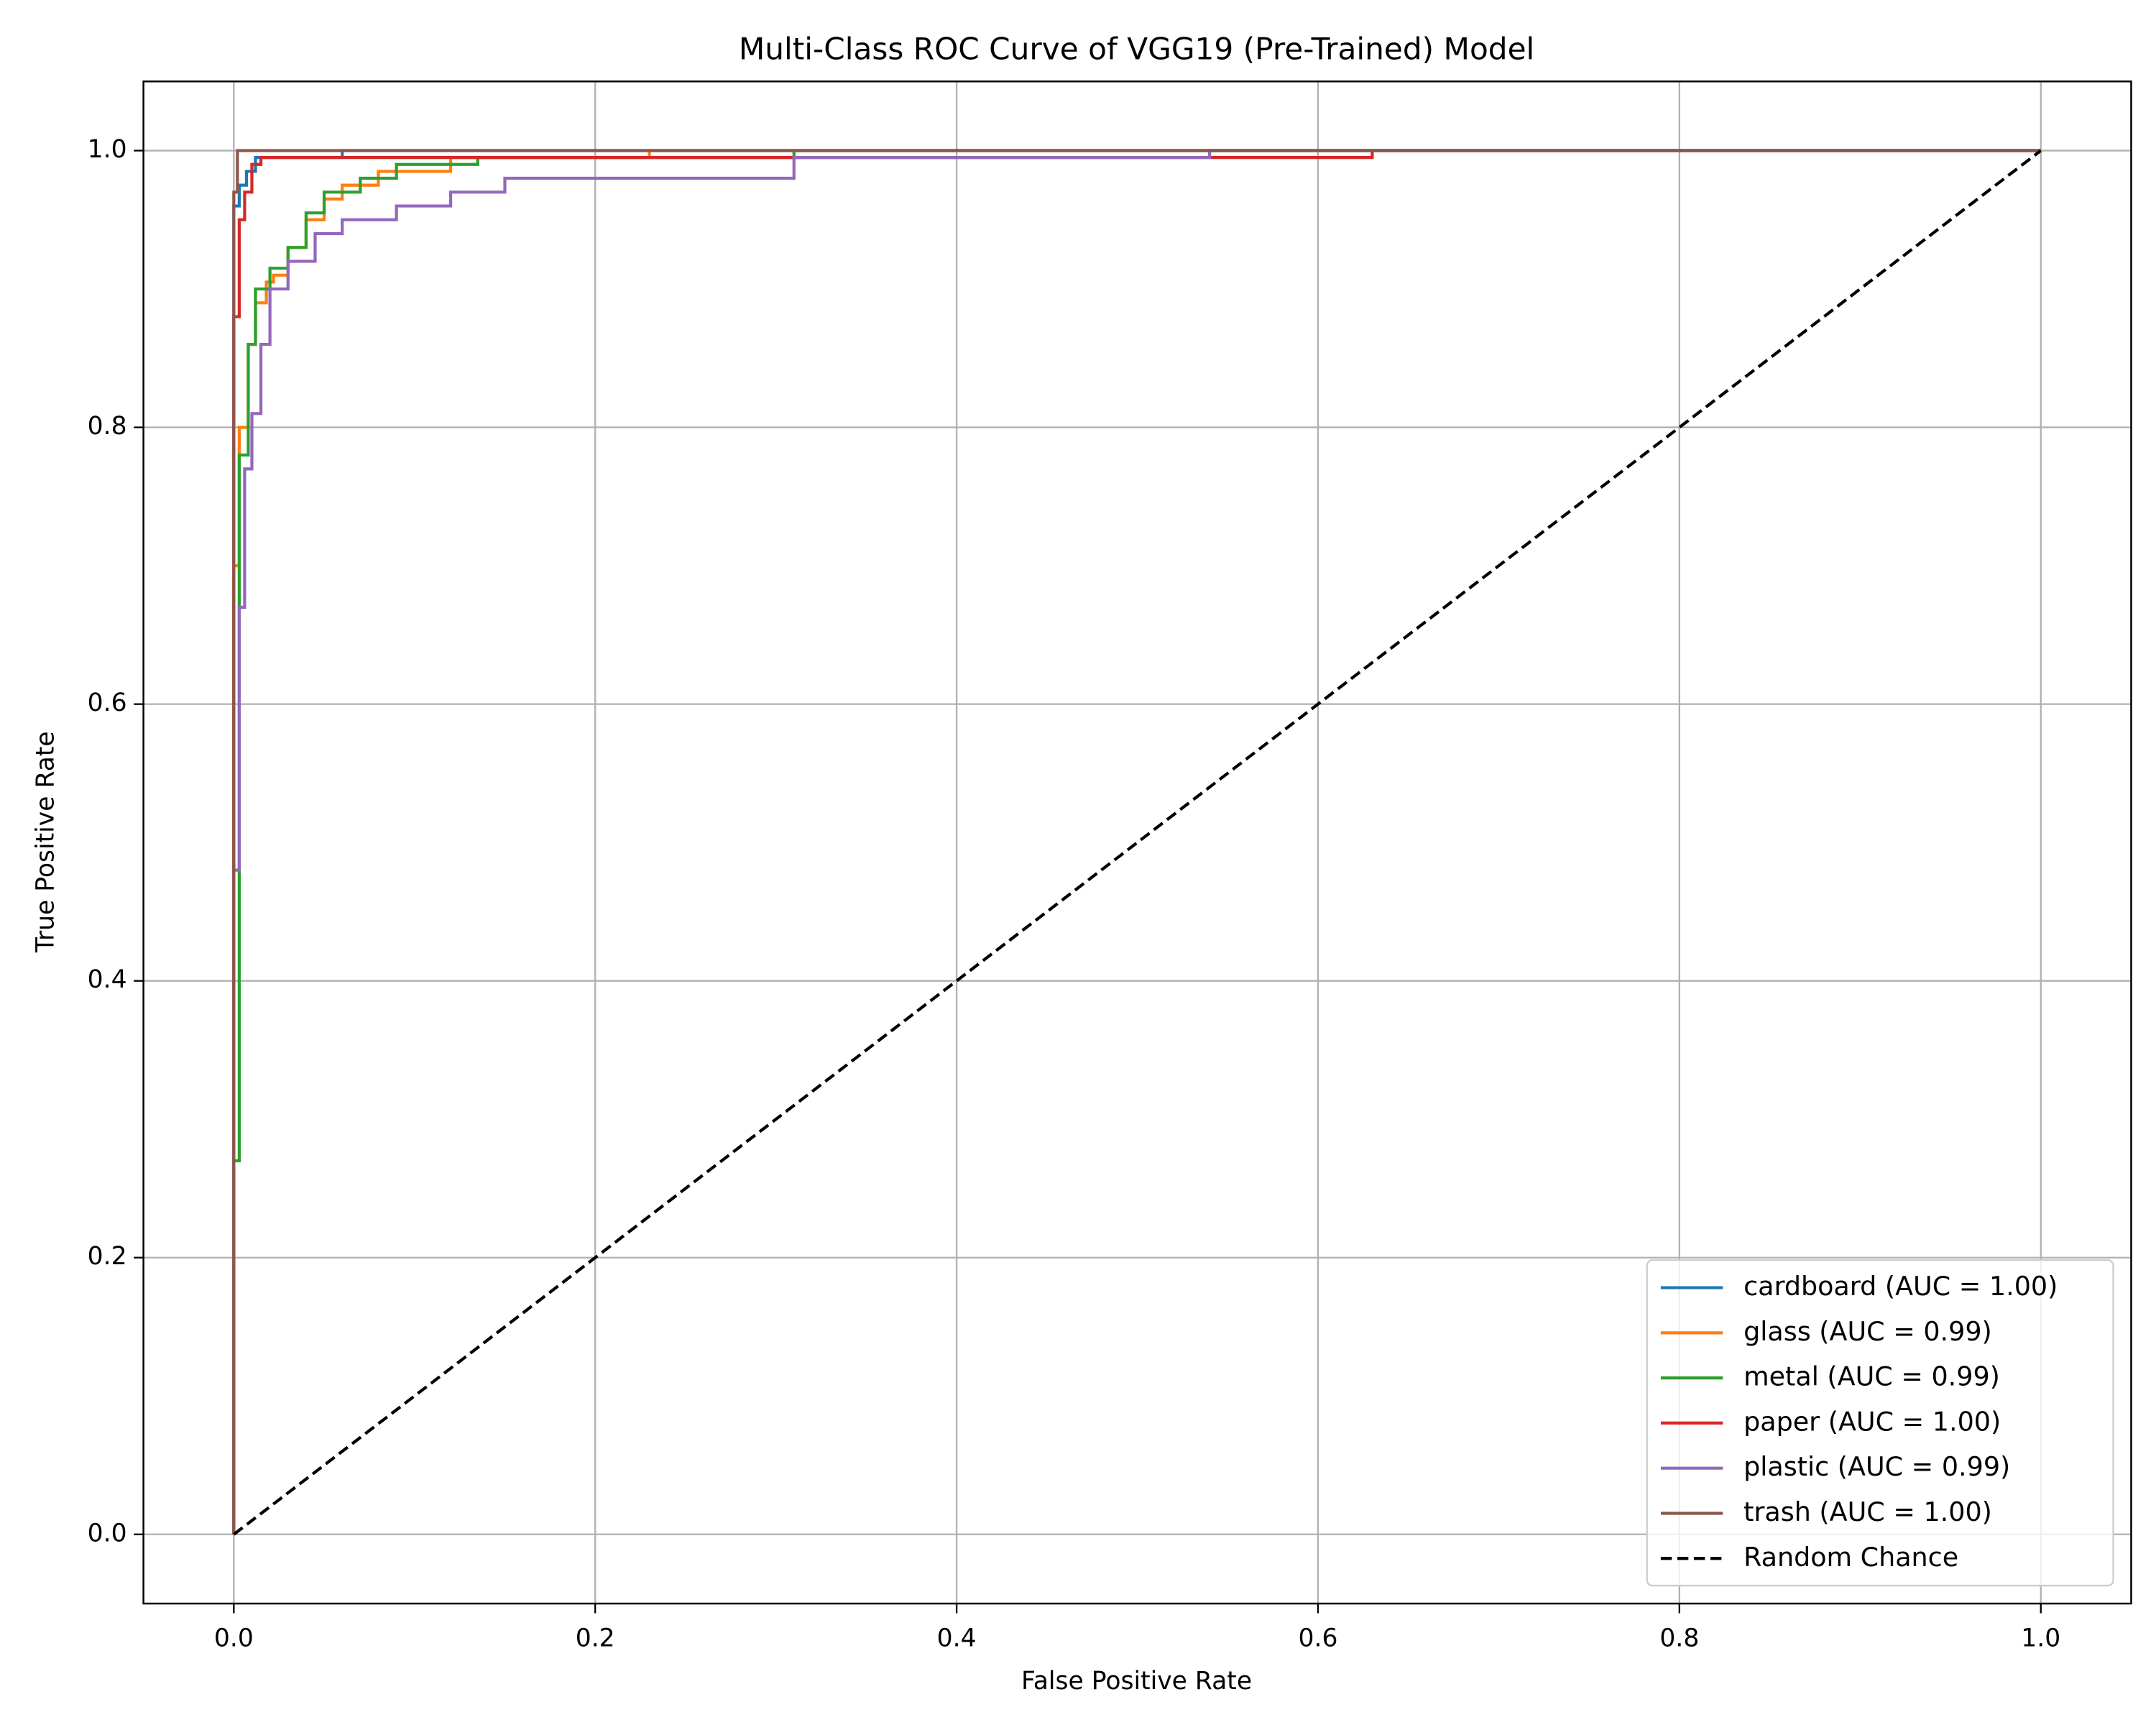  What do you see at coordinates (1851, 1557) in the screenshot?
I see `legend-label: Random Chance` at bounding box center [1851, 1557].